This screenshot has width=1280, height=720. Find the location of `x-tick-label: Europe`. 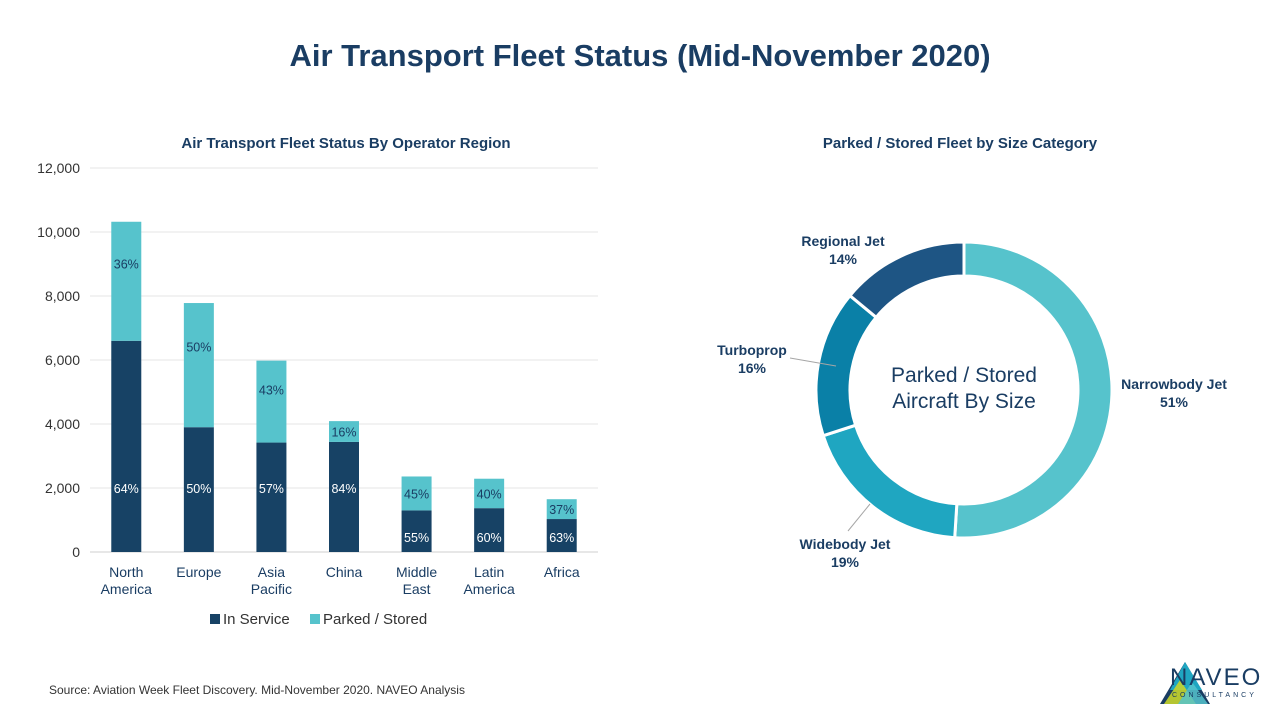

x-tick-label: Europe is located at coordinates (198, 572).